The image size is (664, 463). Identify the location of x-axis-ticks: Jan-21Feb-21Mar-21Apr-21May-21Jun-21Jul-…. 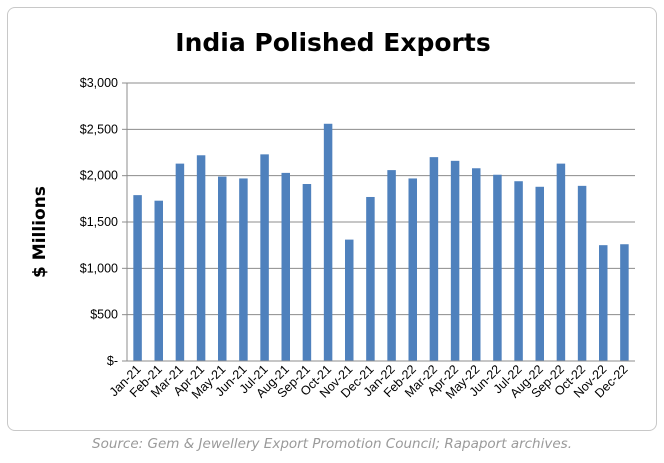
(369, 381).